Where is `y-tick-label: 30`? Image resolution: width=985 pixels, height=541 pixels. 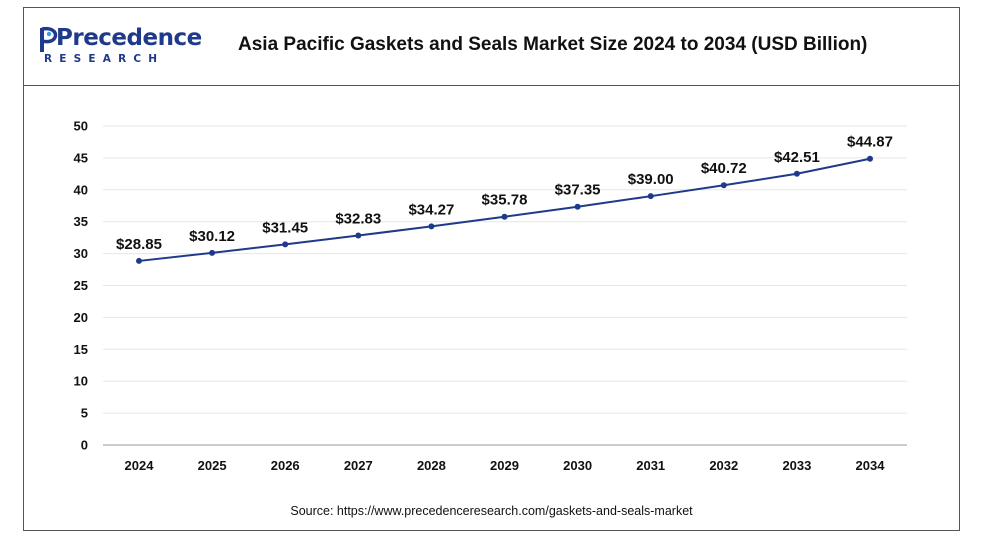
y-tick-label: 30 is located at coordinates (81, 253).